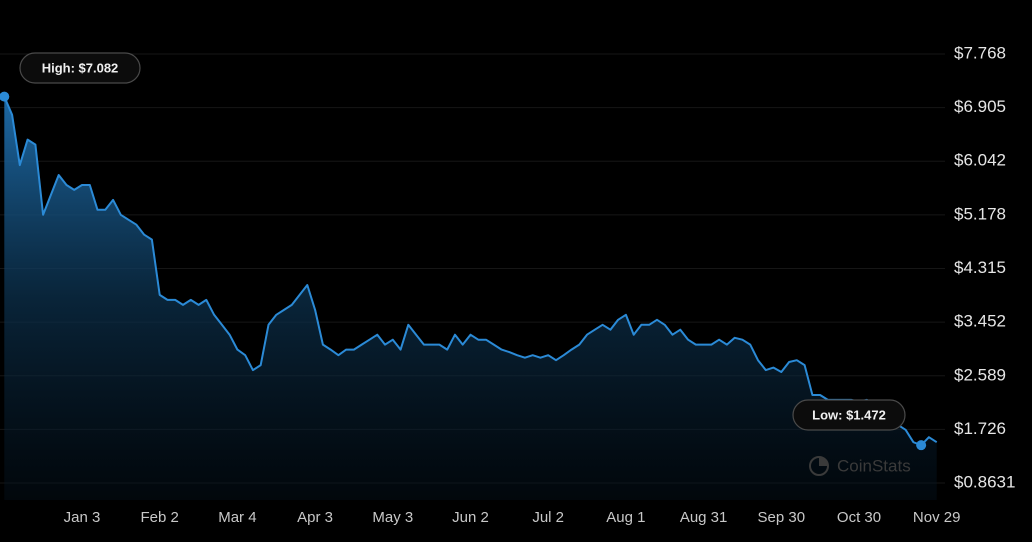 This screenshot has height=542, width=1032. Describe the element at coordinates (160, 517) in the screenshot. I see `x-tick-label: Feb 2` at that location.